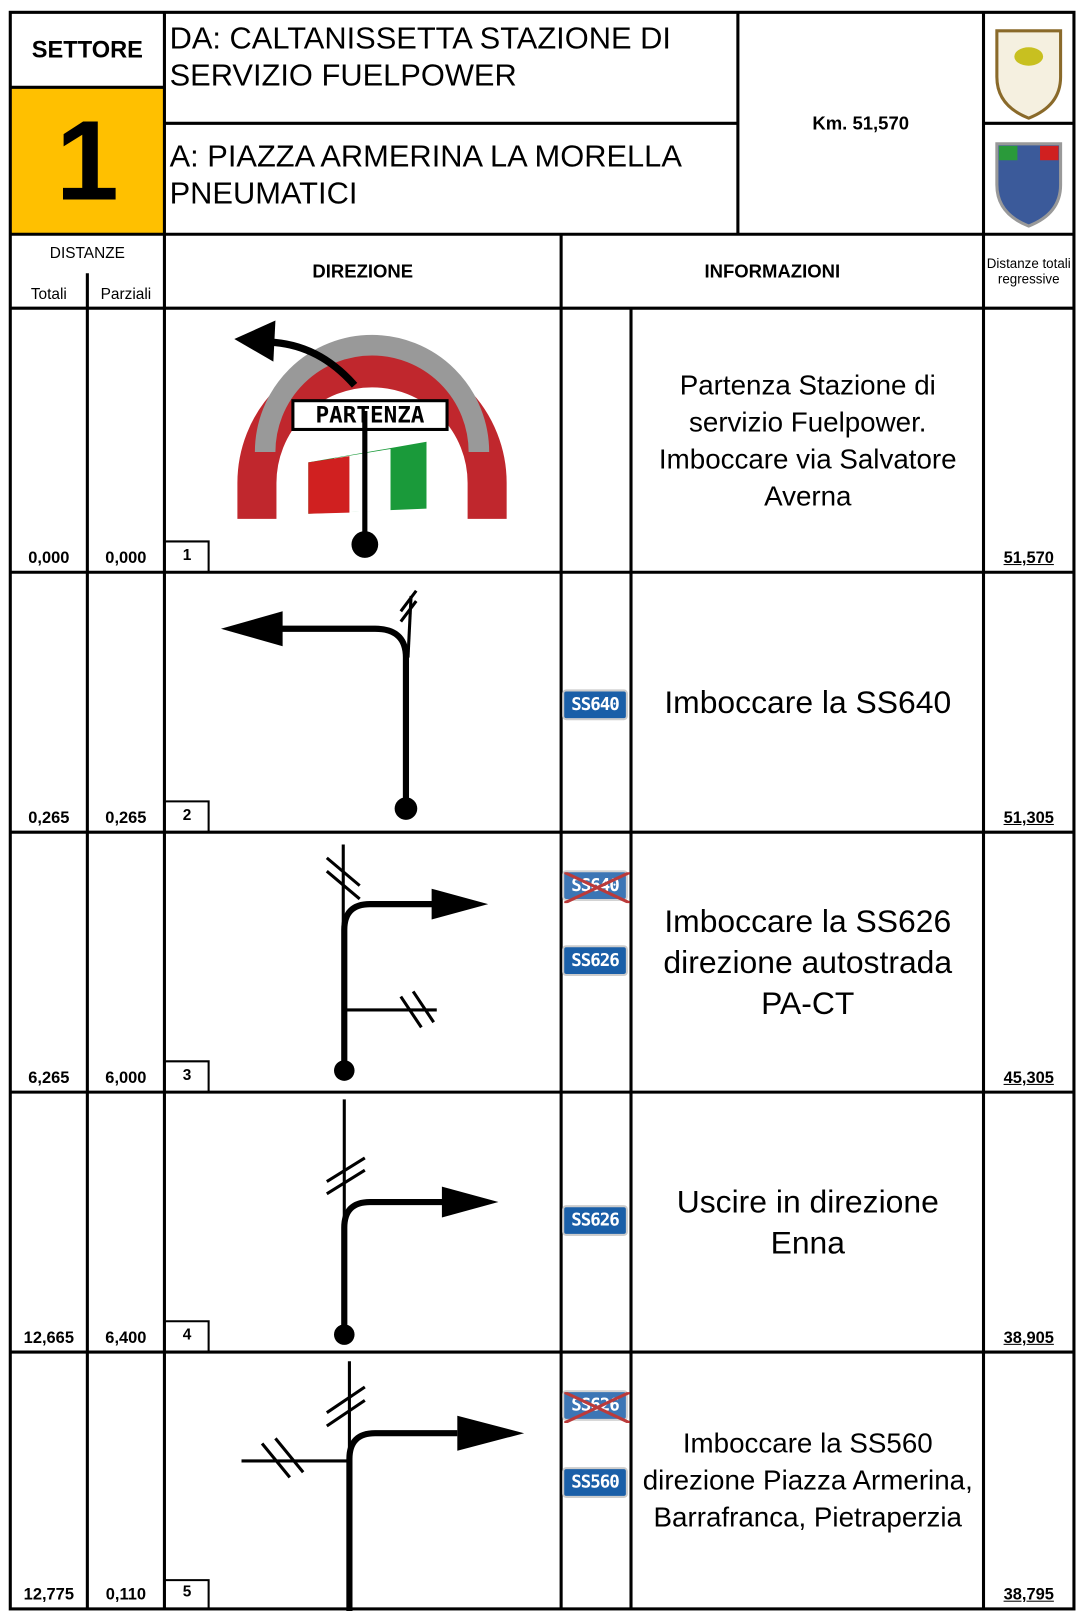 The width and height of the screenshot is (1076, 1611). Describe the element at coordinates (1028, 1595) in the screenshot. I see `regressive-distance: 38,795` at that location.